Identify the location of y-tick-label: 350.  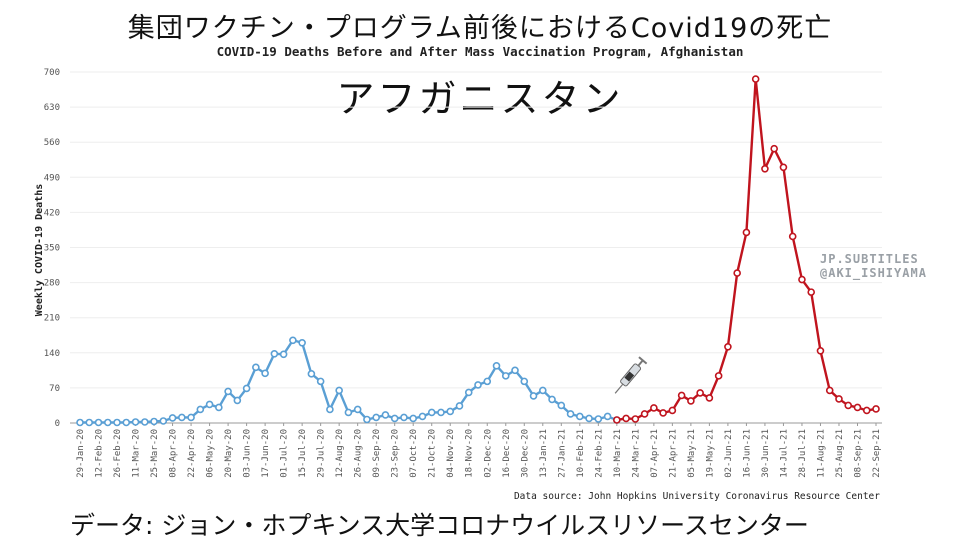
(52, 249).